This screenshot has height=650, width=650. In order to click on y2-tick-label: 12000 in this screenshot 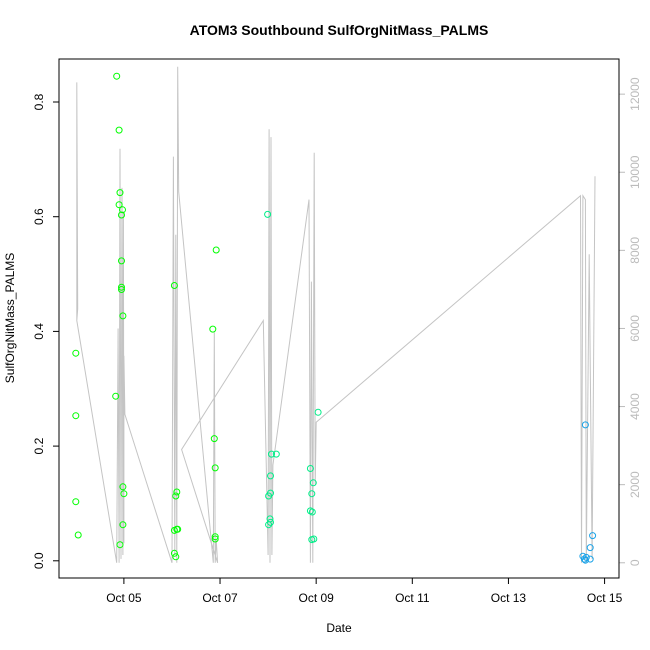, I will do `click(635, 94)`.